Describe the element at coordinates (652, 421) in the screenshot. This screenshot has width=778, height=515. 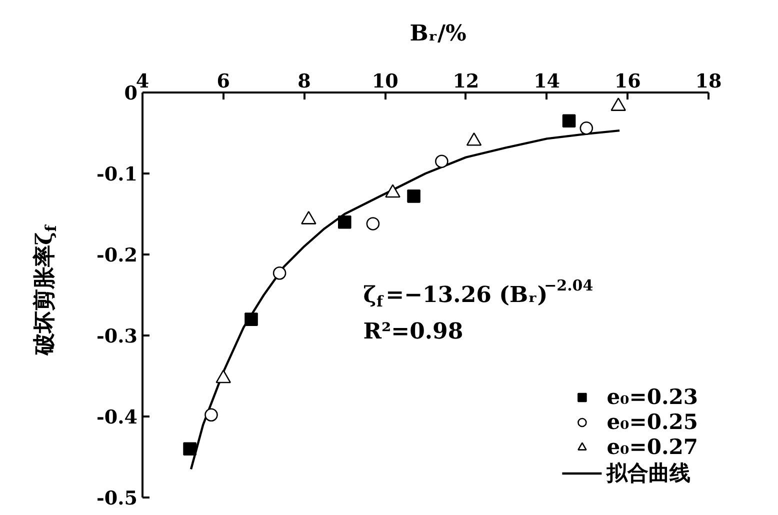
I see `legend-label: e₀=0.25` at that location.